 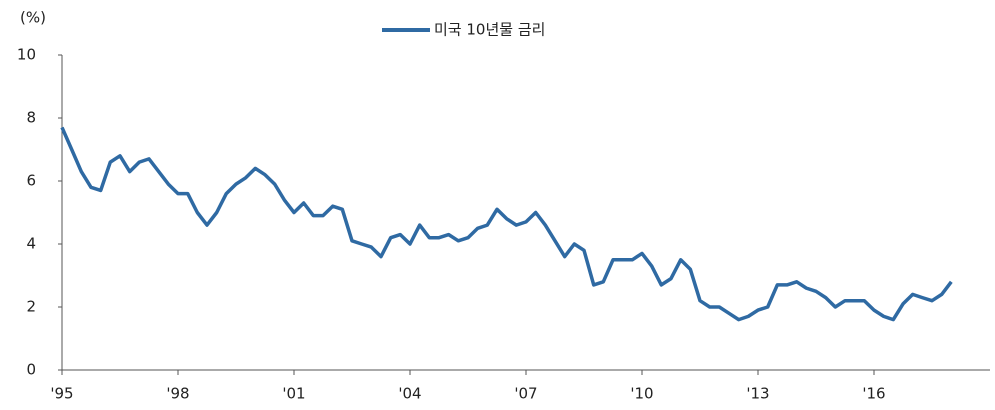 What do you see at coordinates (177, 394) in the screenshot?
I see `x-tick-label: '98` at bounding box center [177, 394].